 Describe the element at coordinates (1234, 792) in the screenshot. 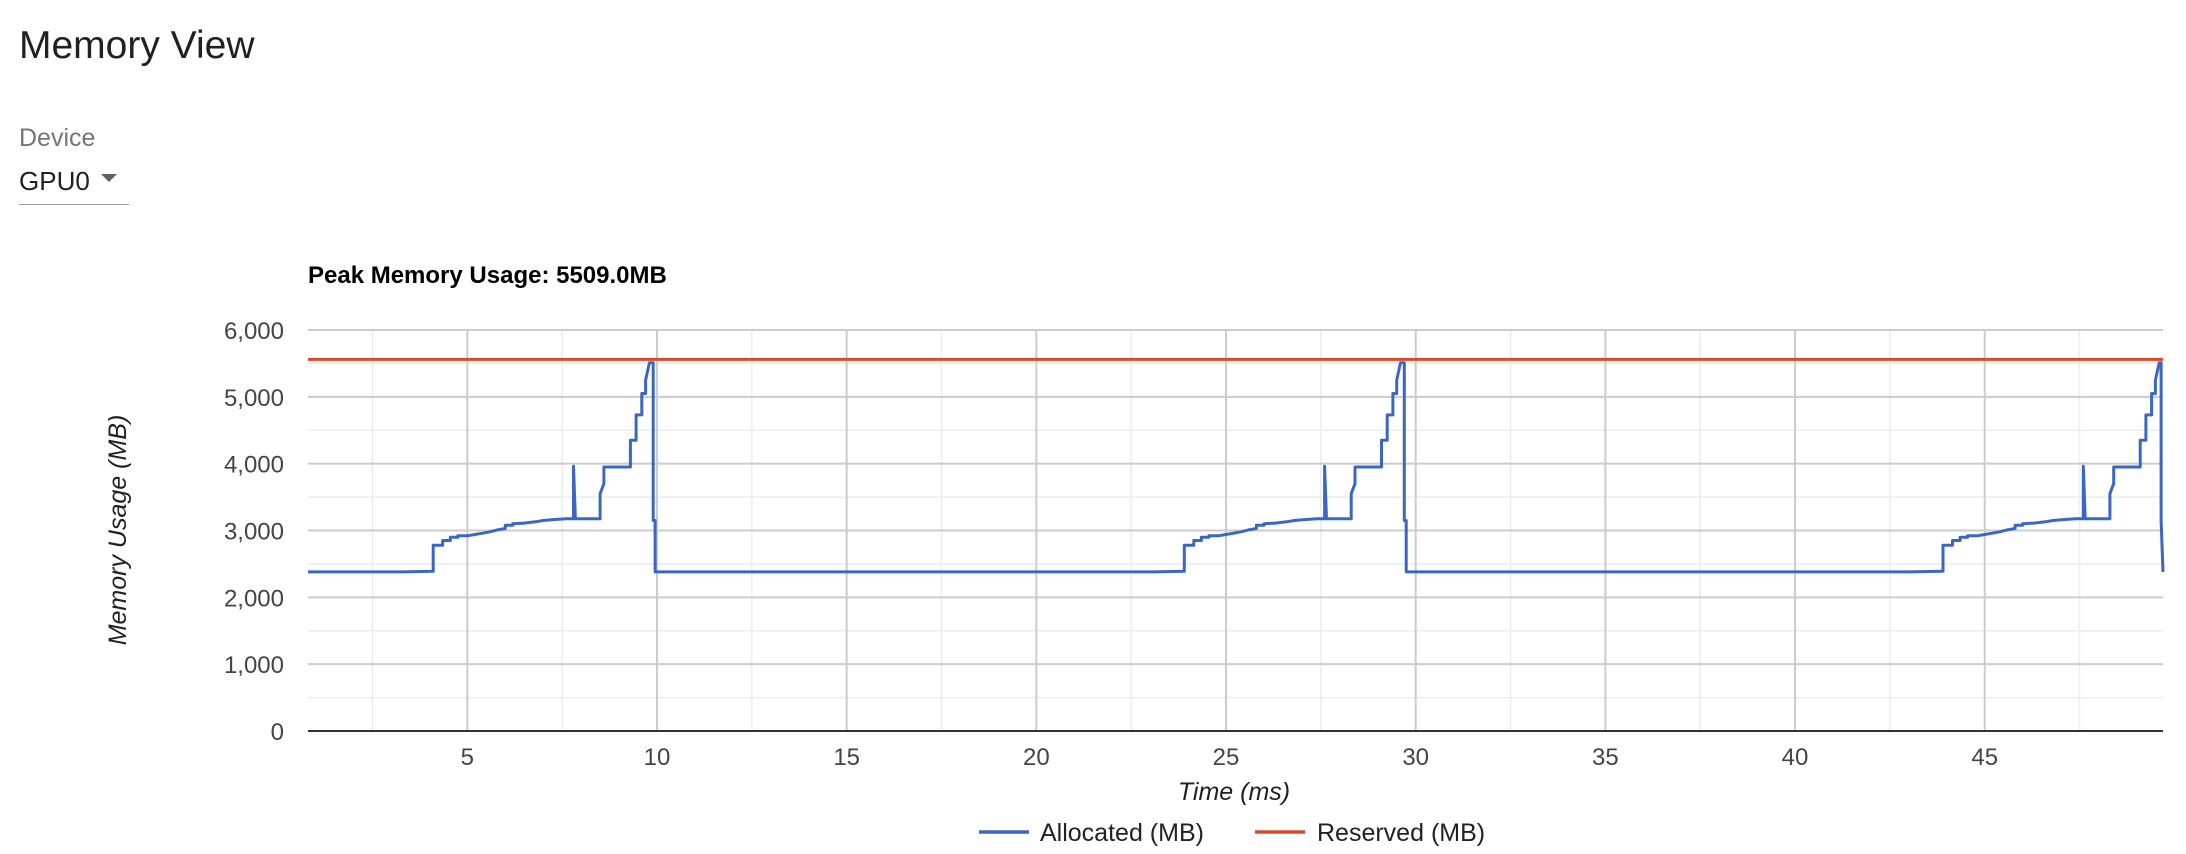

I see `x-axis-title: Time (ms)` at that location.